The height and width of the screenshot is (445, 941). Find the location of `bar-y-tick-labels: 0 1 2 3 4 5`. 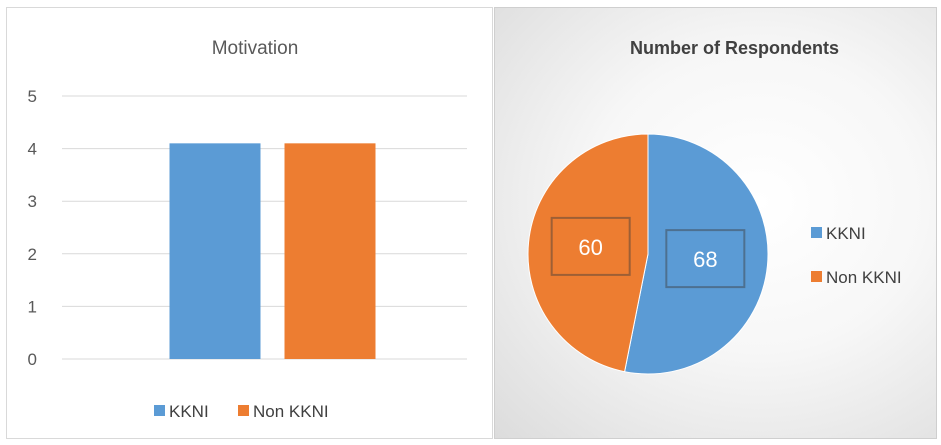

bar-y-tick-labels: 0 1 2 3 4 5 is located at coordinates (32, 228).